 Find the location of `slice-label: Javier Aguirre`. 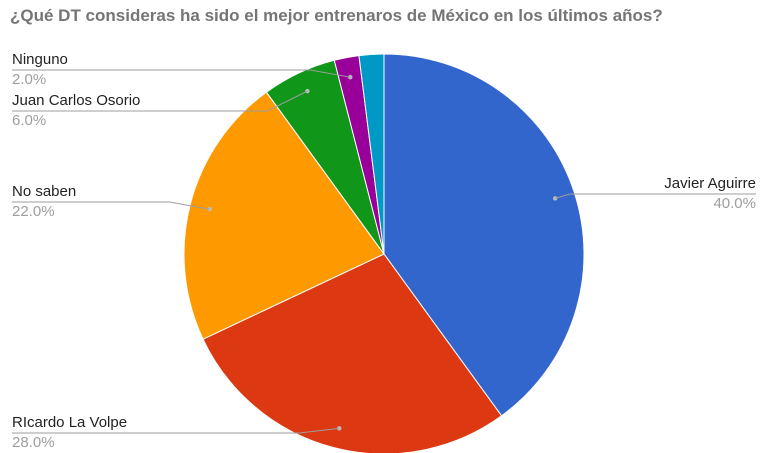

slice-label: Javier Aguirre is located at coordinates (710, 183).